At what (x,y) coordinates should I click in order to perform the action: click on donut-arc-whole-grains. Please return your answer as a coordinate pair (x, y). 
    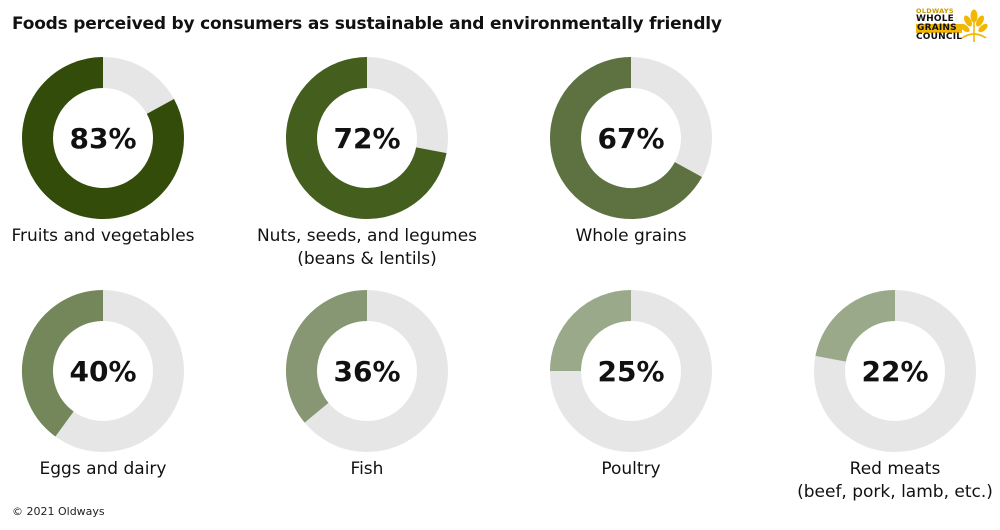
    Looking at the image, I should click on (626, 138).